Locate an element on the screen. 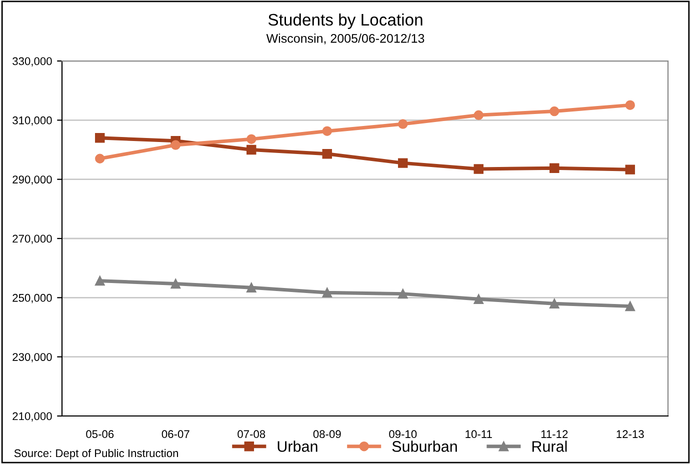  y-tick-label: 290,000 is located at coordinates (32, 180).